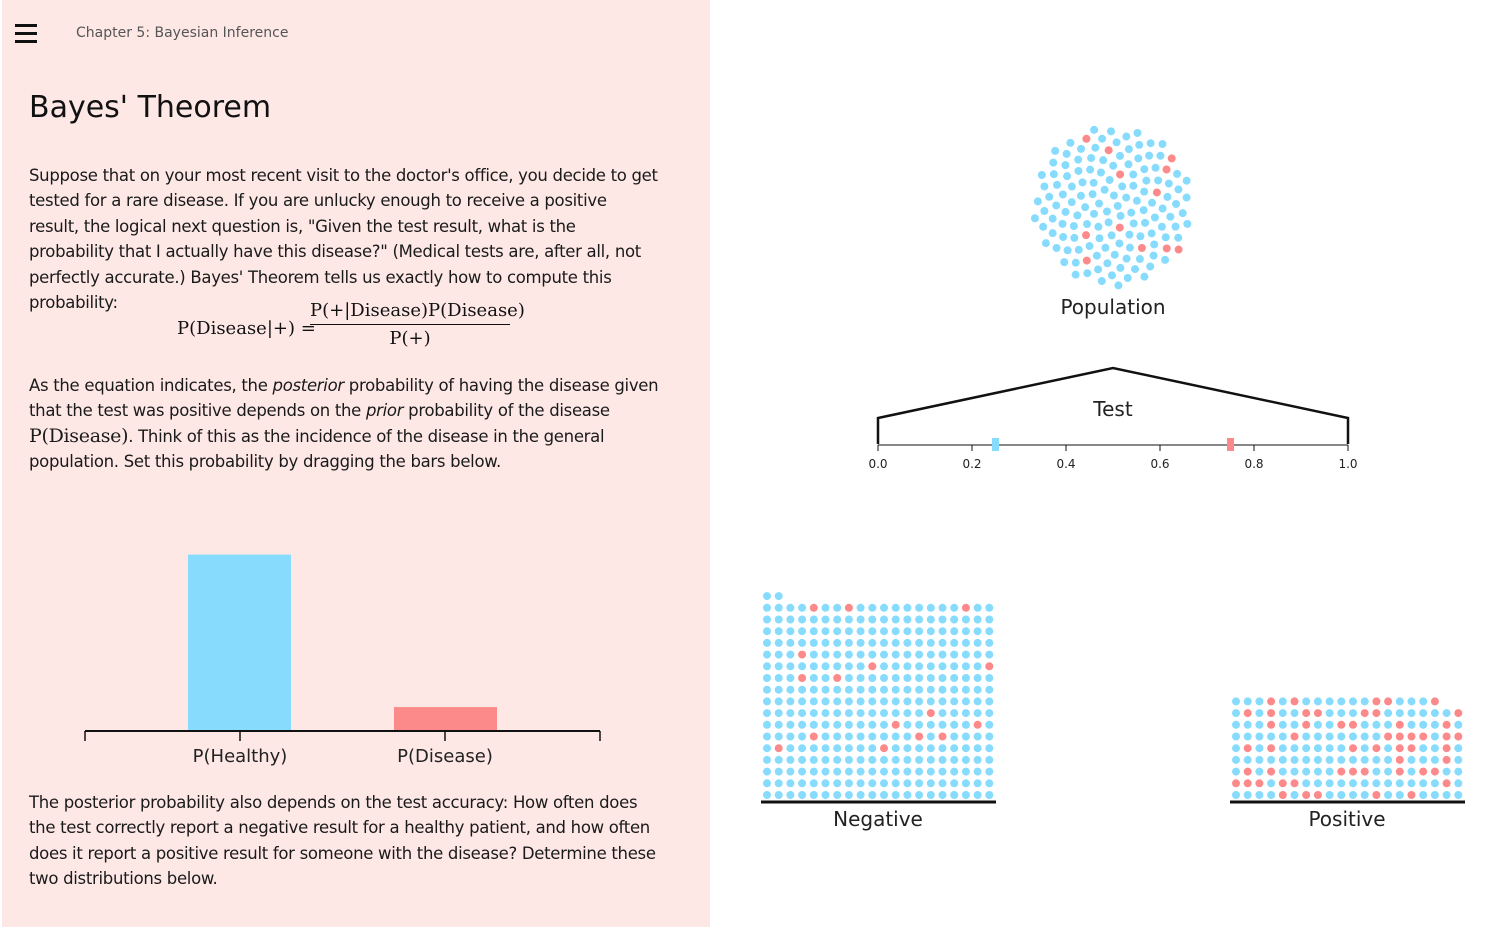 This screenshot has width=1505, height=927. Describe the element at coordinates (877, 464) in the screenshot. I see `test-tick-label: 0.0` at that location.